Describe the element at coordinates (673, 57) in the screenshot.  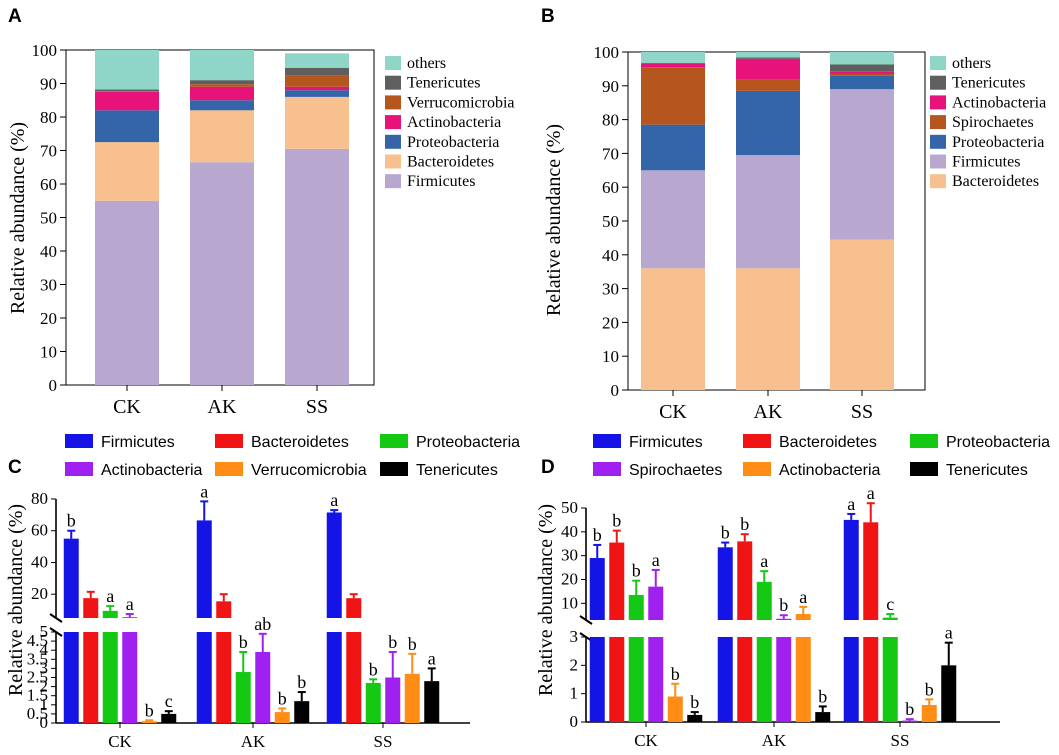
I see `bar-segment-others` at that location.